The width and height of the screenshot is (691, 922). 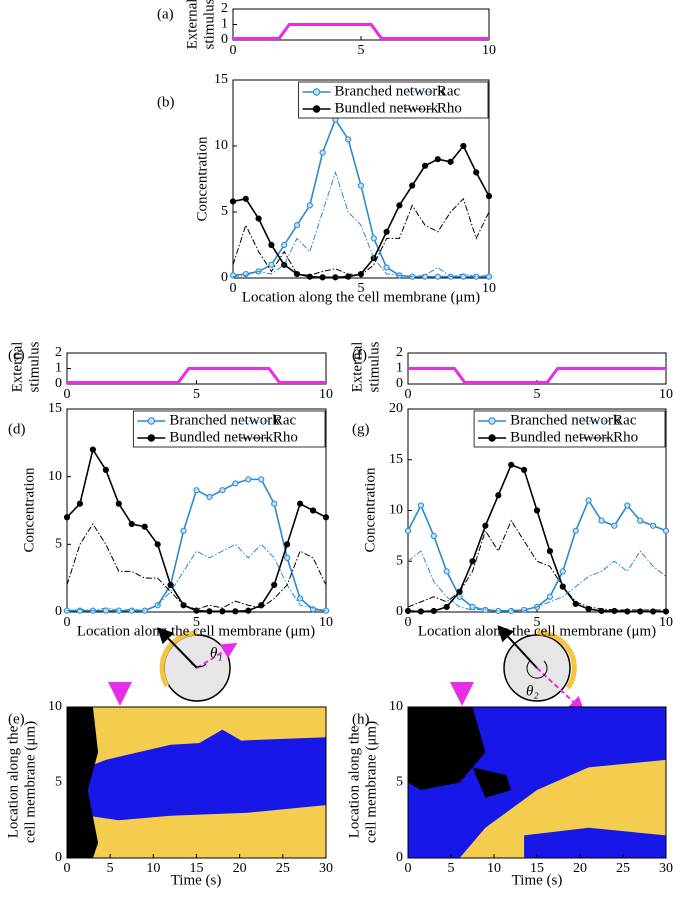 I want to click on panel-label: (e), so click(x=16, y=719).